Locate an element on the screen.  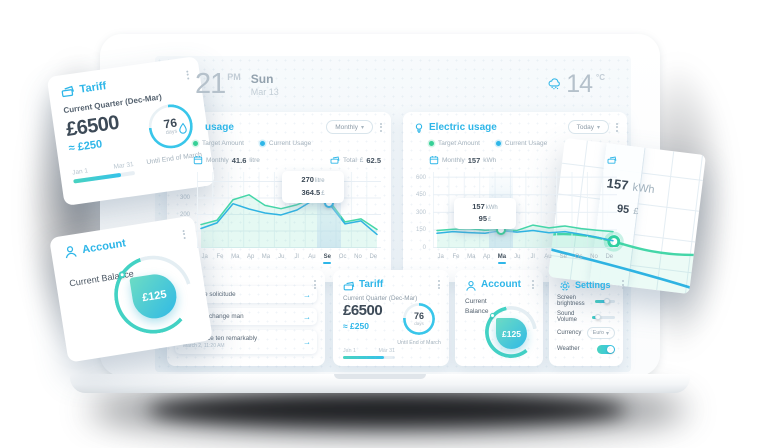
notification-text: change man is located at coordinates (226, 316).